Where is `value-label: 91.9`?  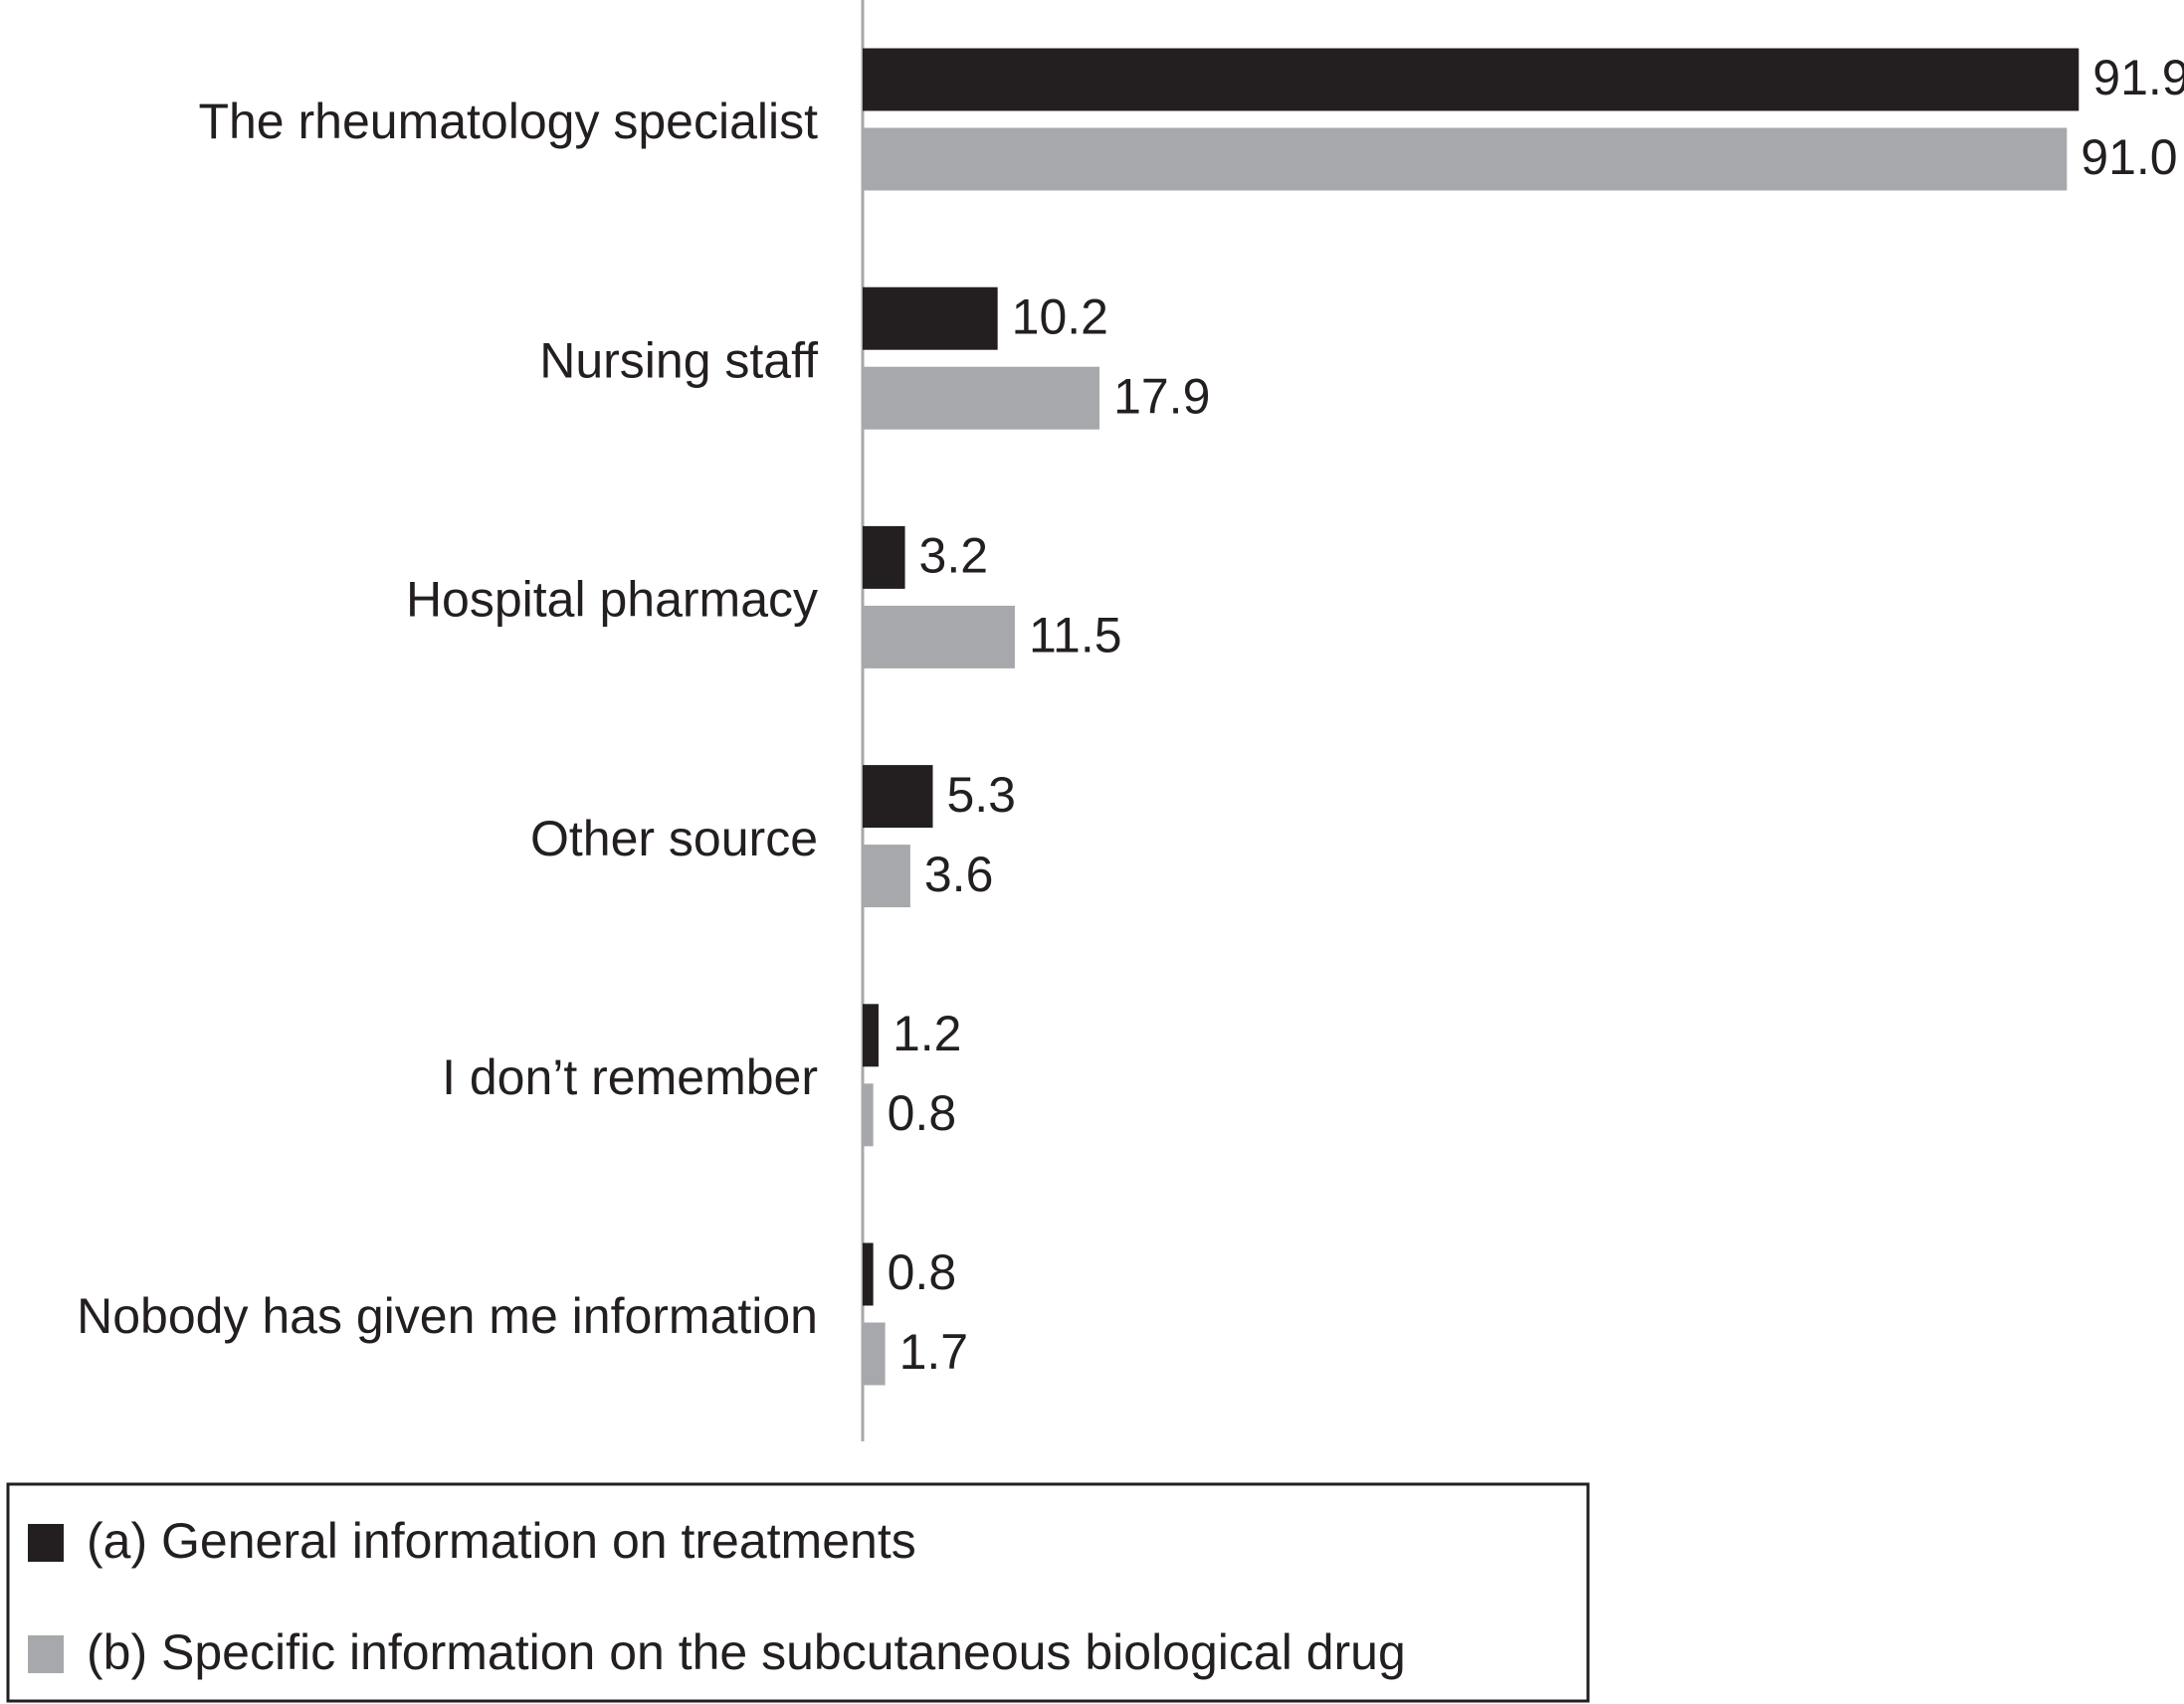
value-label: 91.9 is located at coordinates (2138, 77).